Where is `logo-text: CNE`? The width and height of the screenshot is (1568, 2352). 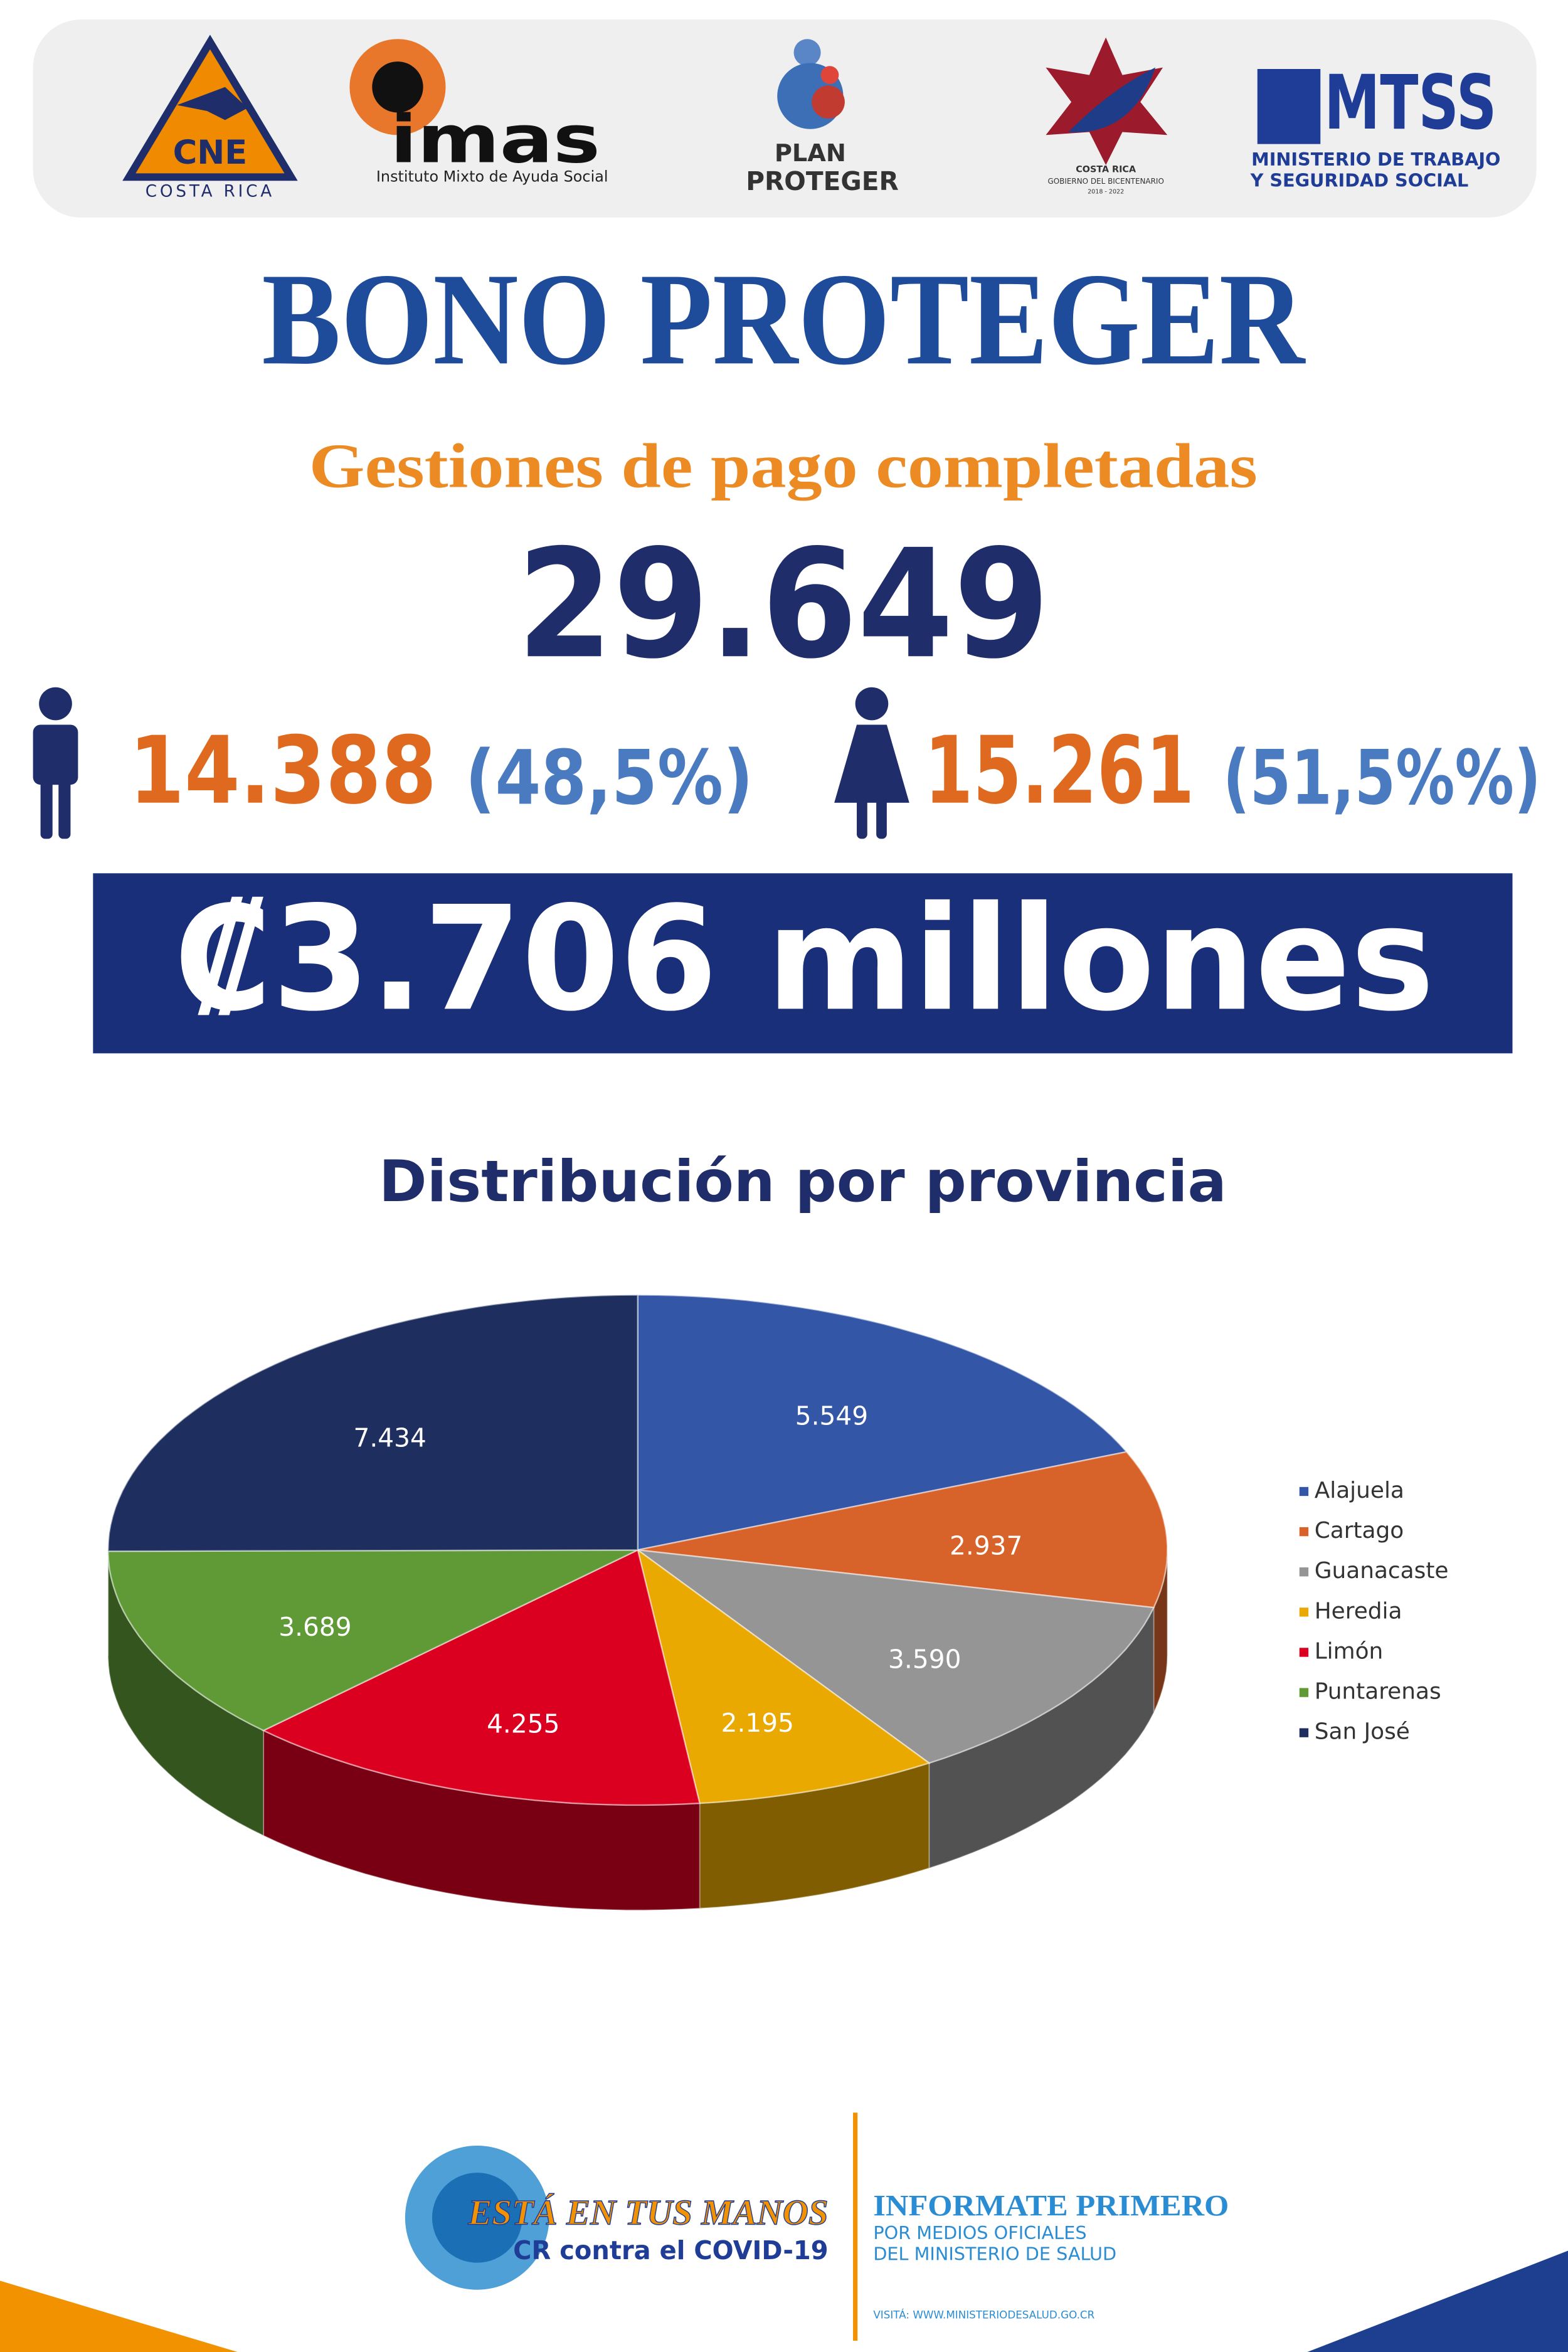 logo-text: CNE is located at coordinates (211, 153).